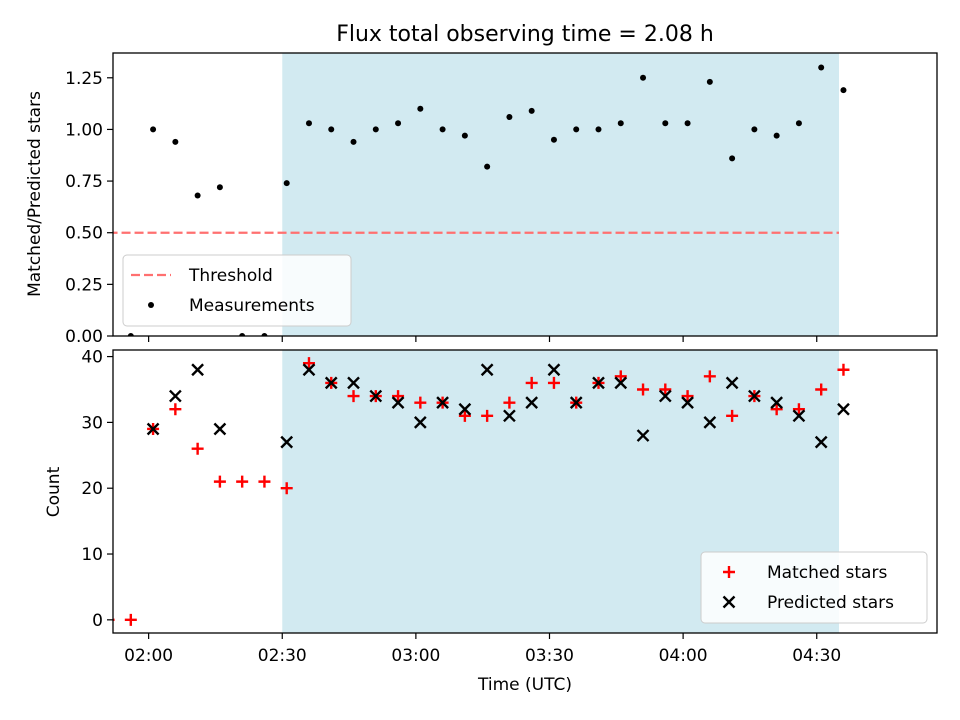 This screenshot has width=960, height=720. I want to click on y-tick-label: 10, so click(92, 555).